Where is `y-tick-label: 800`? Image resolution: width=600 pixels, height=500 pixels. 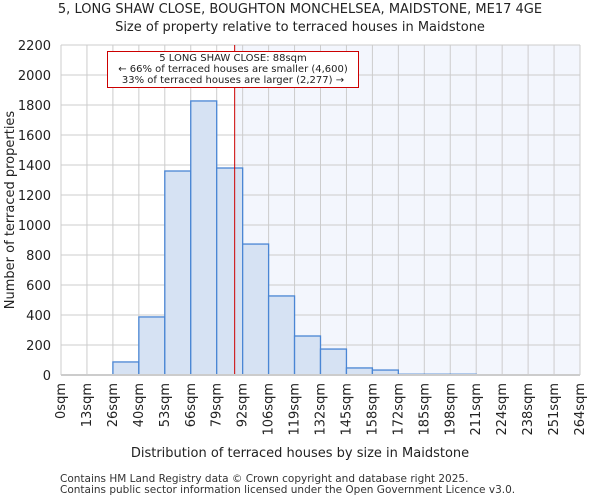 y-tick-label: 800 is located at coordinates (38, 256).